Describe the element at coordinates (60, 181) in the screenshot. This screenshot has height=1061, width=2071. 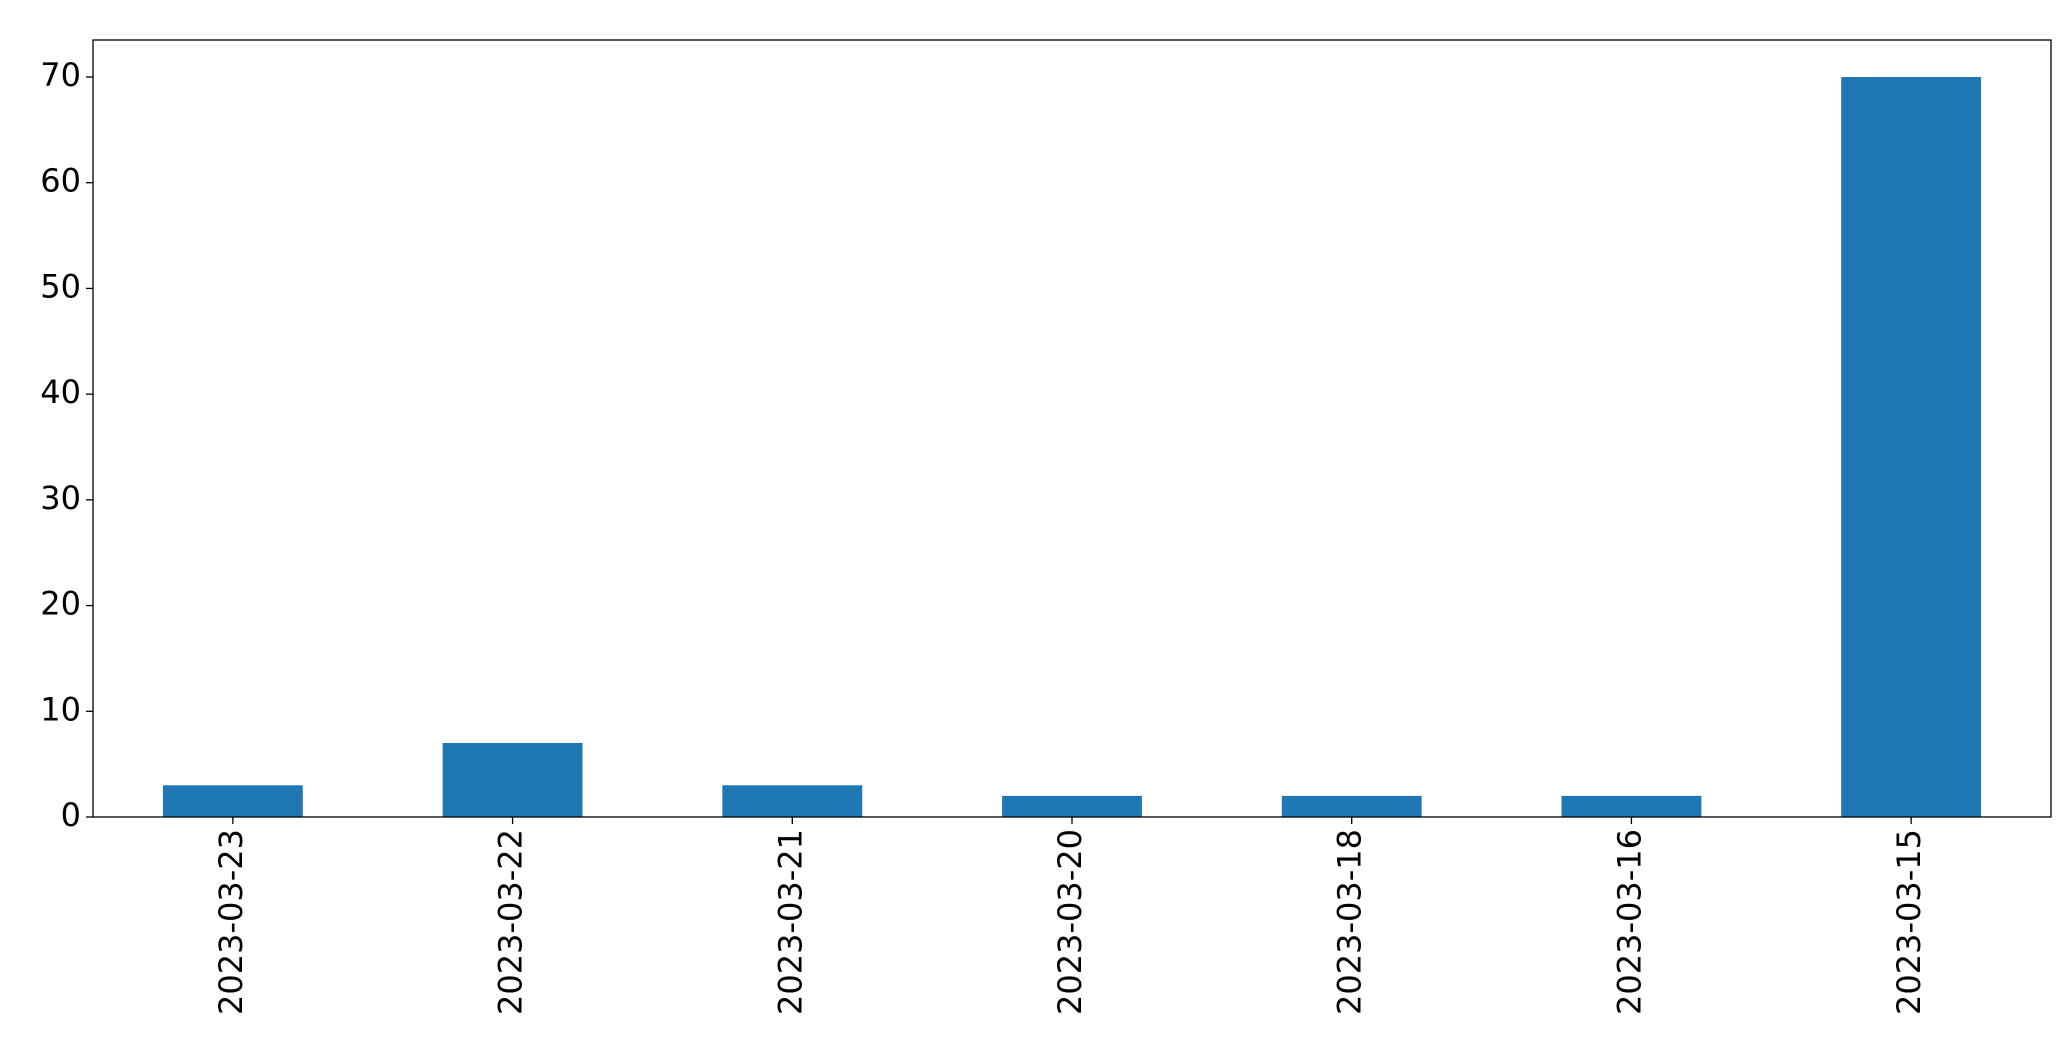
I see `y-tick-label: 60` at that location.